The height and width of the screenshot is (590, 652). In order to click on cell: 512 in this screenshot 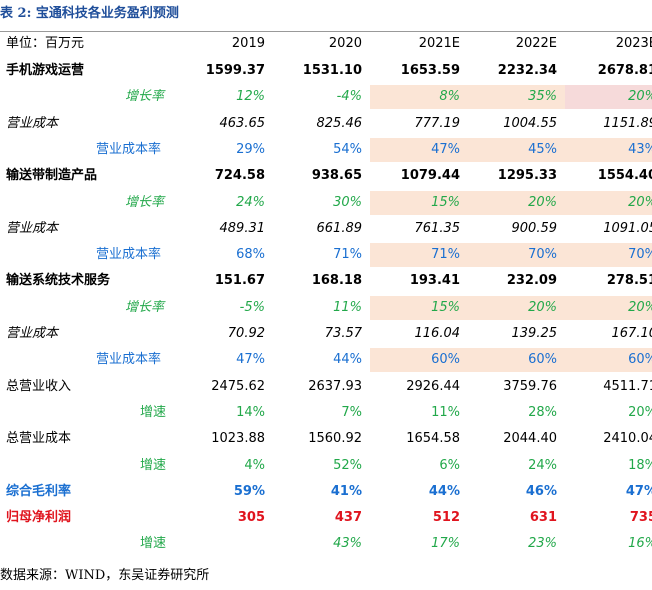, I will do `click(446, 518)`.